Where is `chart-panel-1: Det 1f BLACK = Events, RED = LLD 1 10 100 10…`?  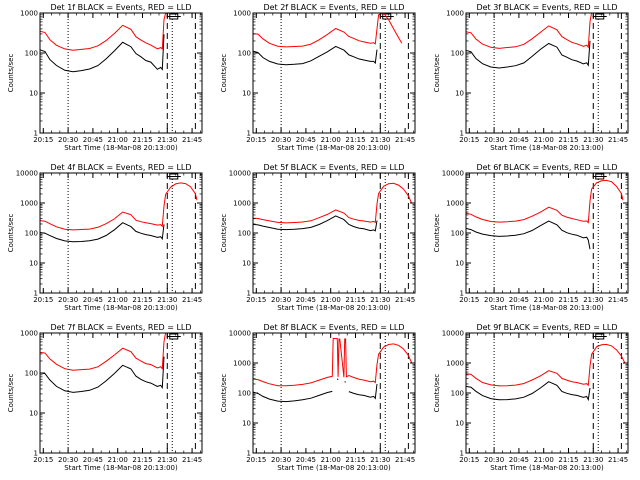
chart-panel-1: Det 1f BLACK = Events, RED = LLD 1 10 100 10… is located at coordinates (105, 77).